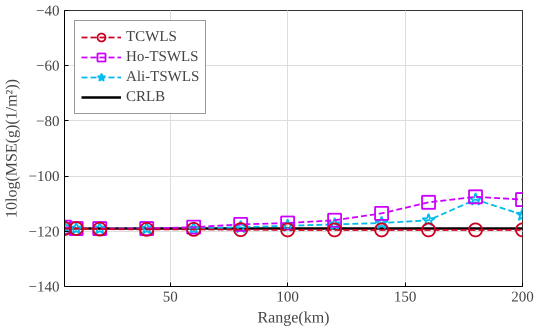 Image resolution: width=550 pixels, height=329 pixels. I want to click on y-tick-label: −40, so click(48, 12).